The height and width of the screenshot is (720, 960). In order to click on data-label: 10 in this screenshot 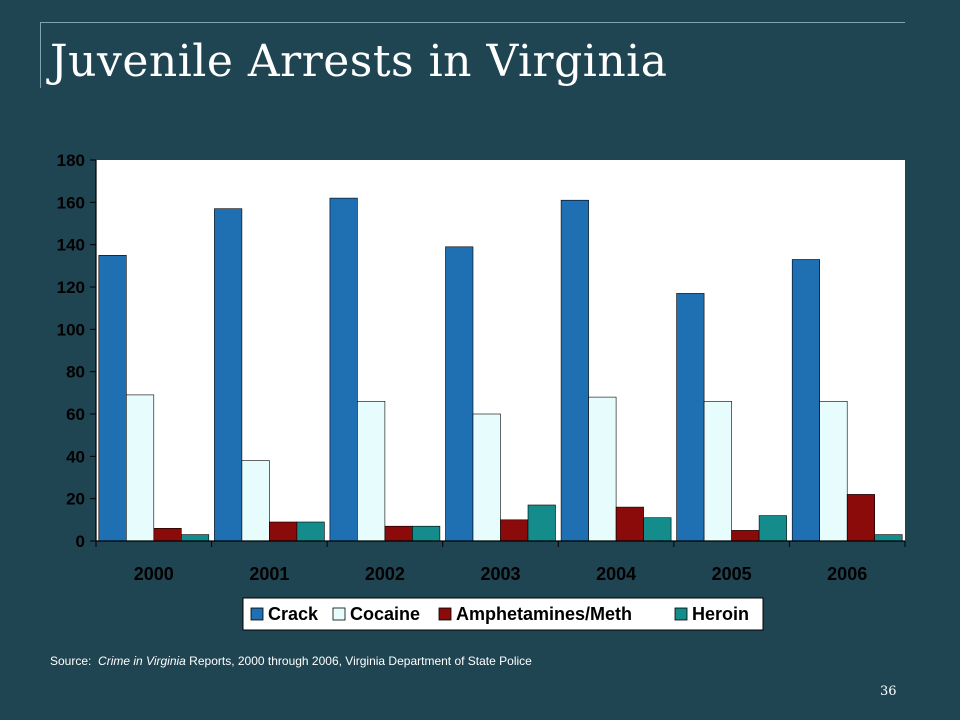, I will do `click(514, 509)`.